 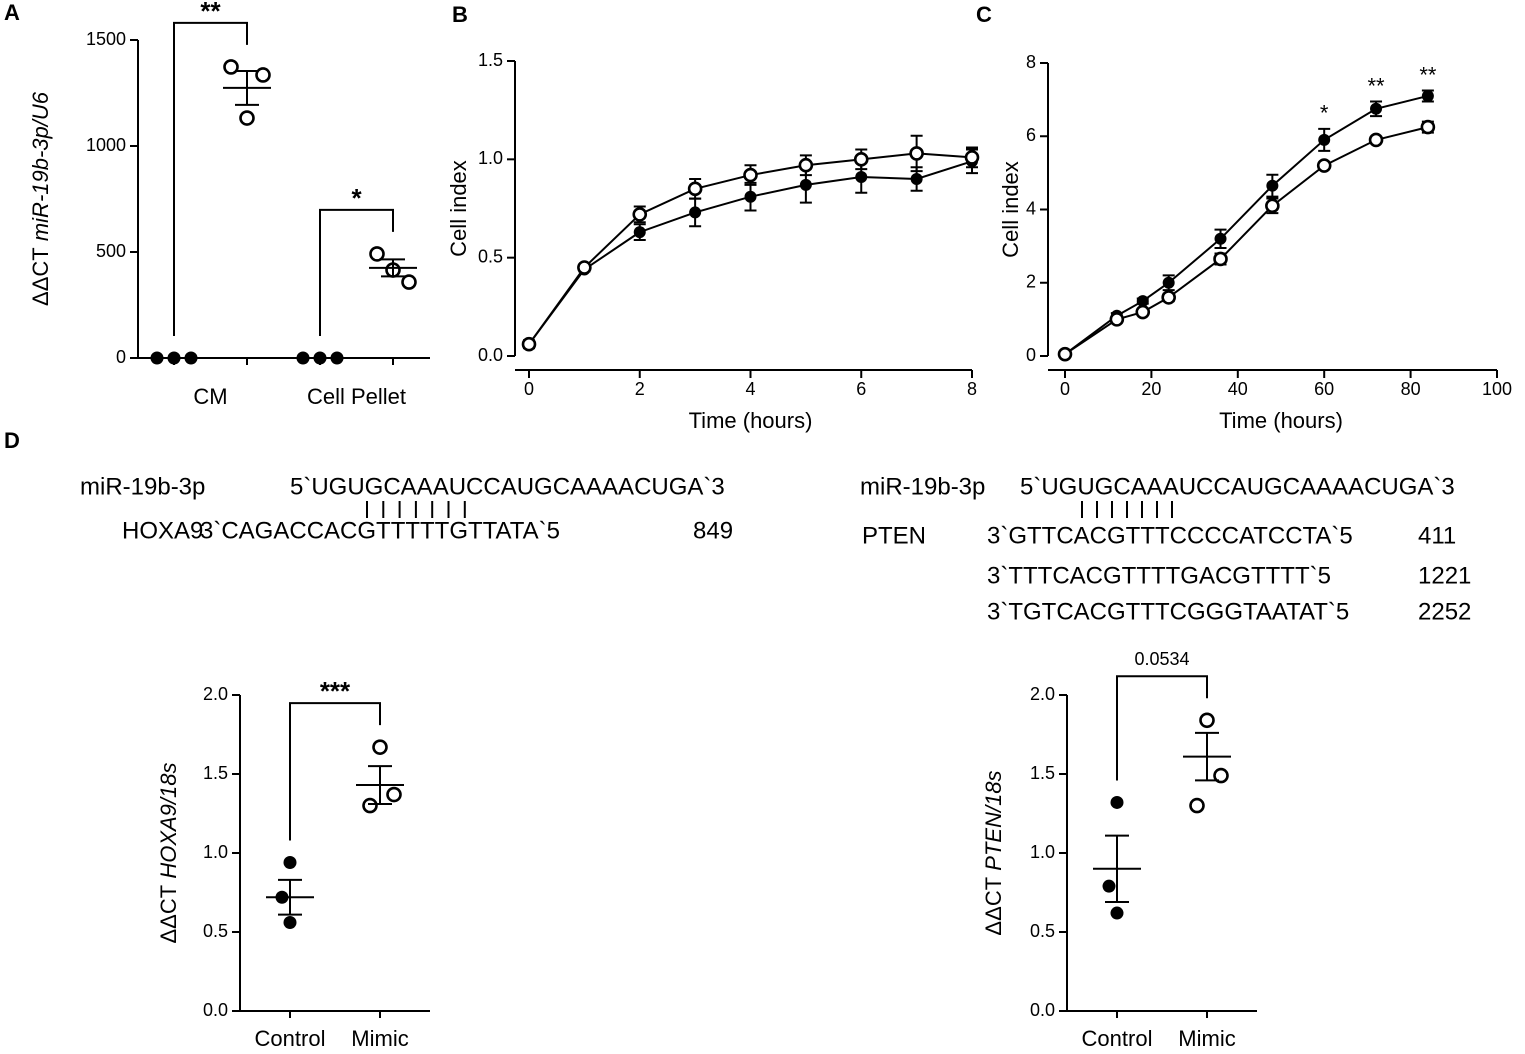 What do you see at coordinates (984, 14) in the screenshot?
I see `panel-letter: C` at bounding box center [984, 14].